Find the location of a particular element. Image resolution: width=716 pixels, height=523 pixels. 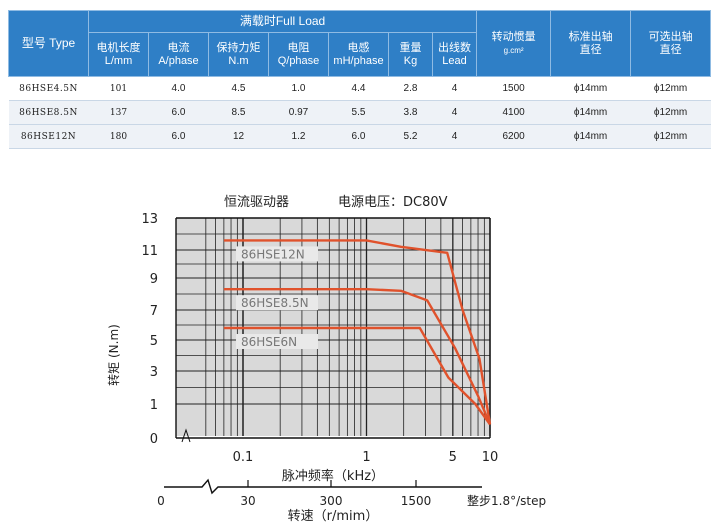

y-axis-label: 转矩 (N.m) is located at coordinates (113, 355).